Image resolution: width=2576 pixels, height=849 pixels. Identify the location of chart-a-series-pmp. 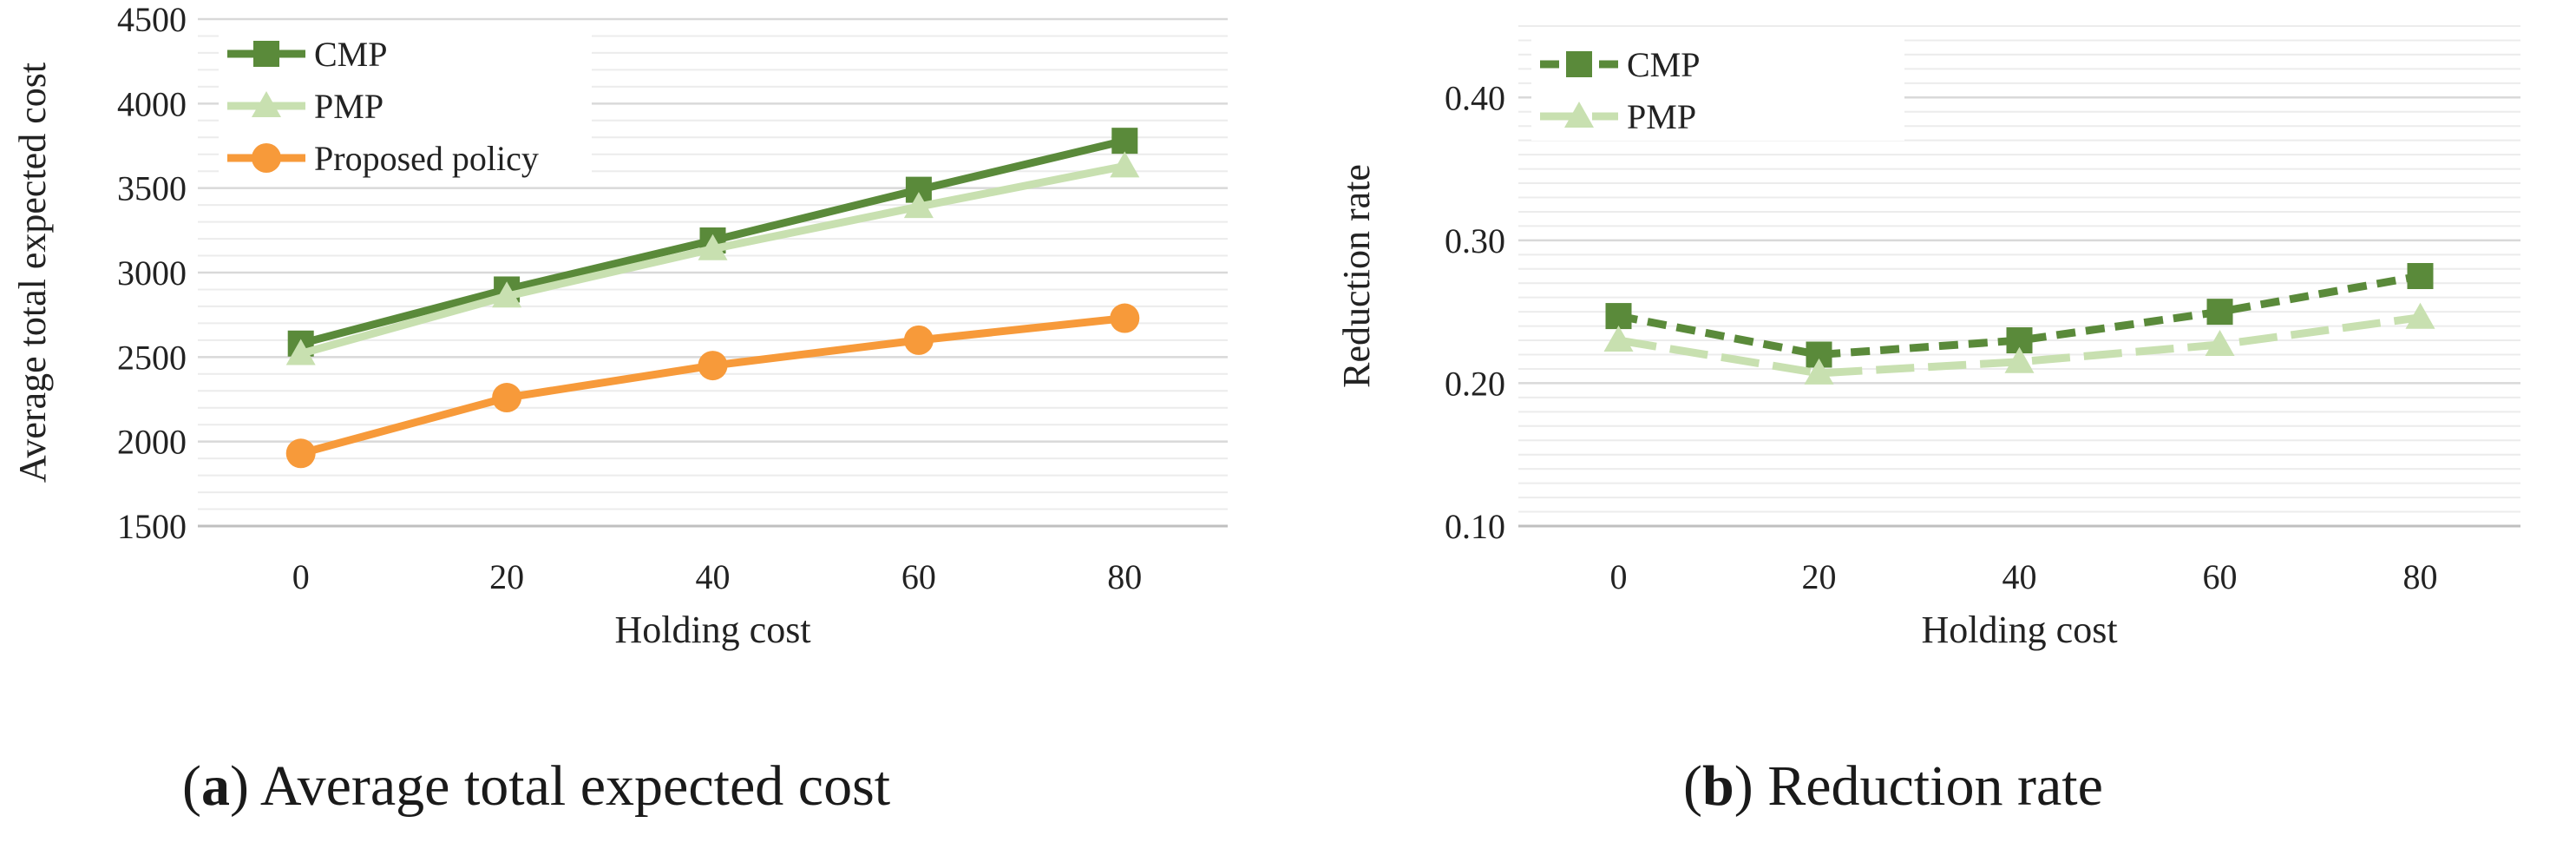
(712, 258).